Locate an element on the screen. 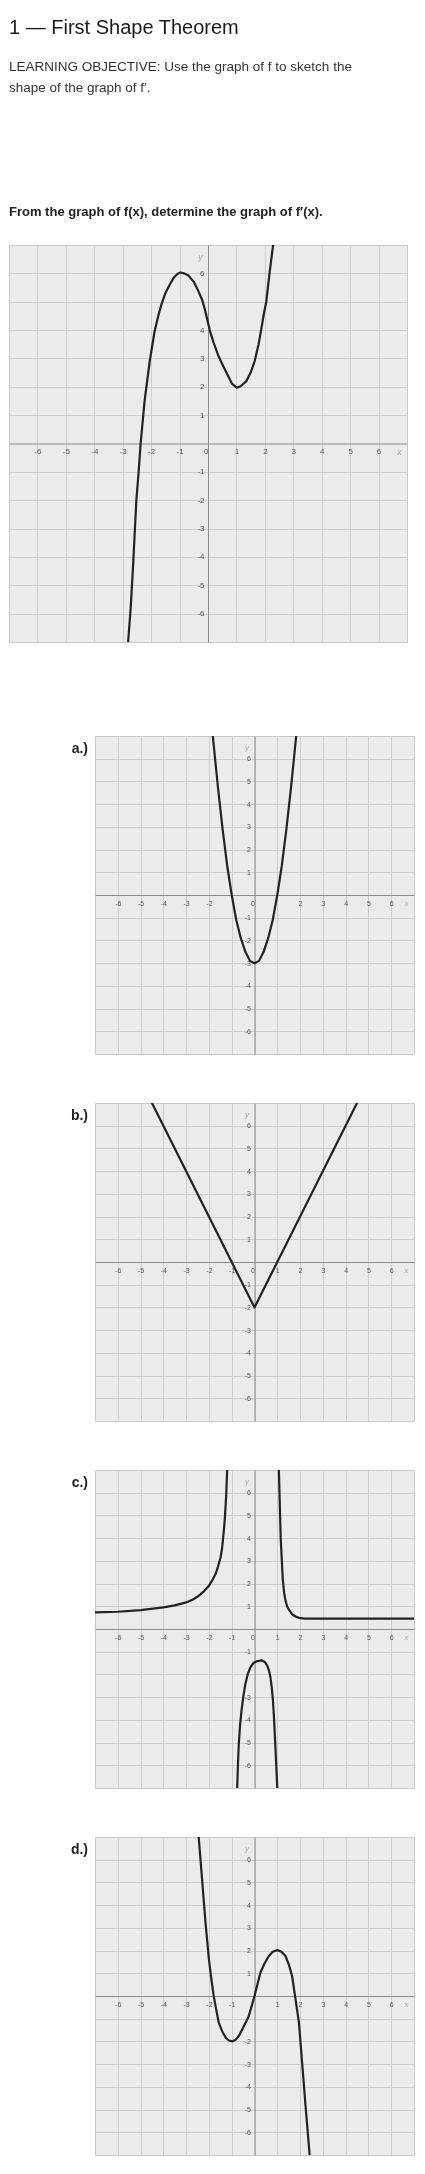 This screenshot has width=425, height=2174. x-tick-label: -6 is located at coordinates (38, 451).